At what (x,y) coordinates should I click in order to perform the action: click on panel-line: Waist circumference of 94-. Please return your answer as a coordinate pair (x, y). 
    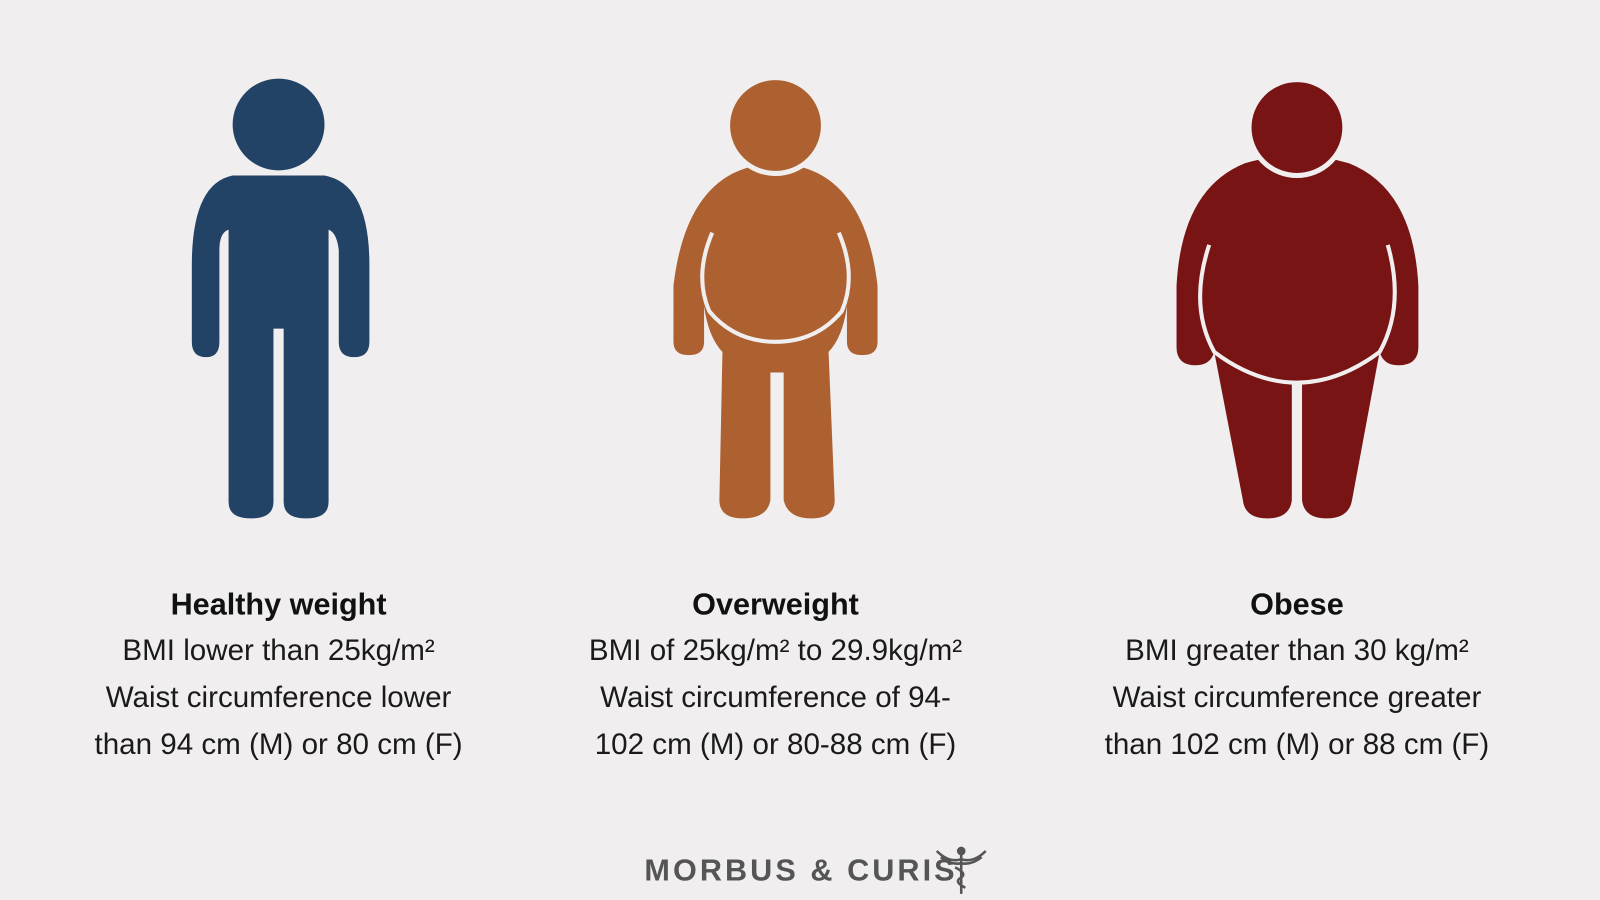
    Looking at the image, I should click on (775, 697).